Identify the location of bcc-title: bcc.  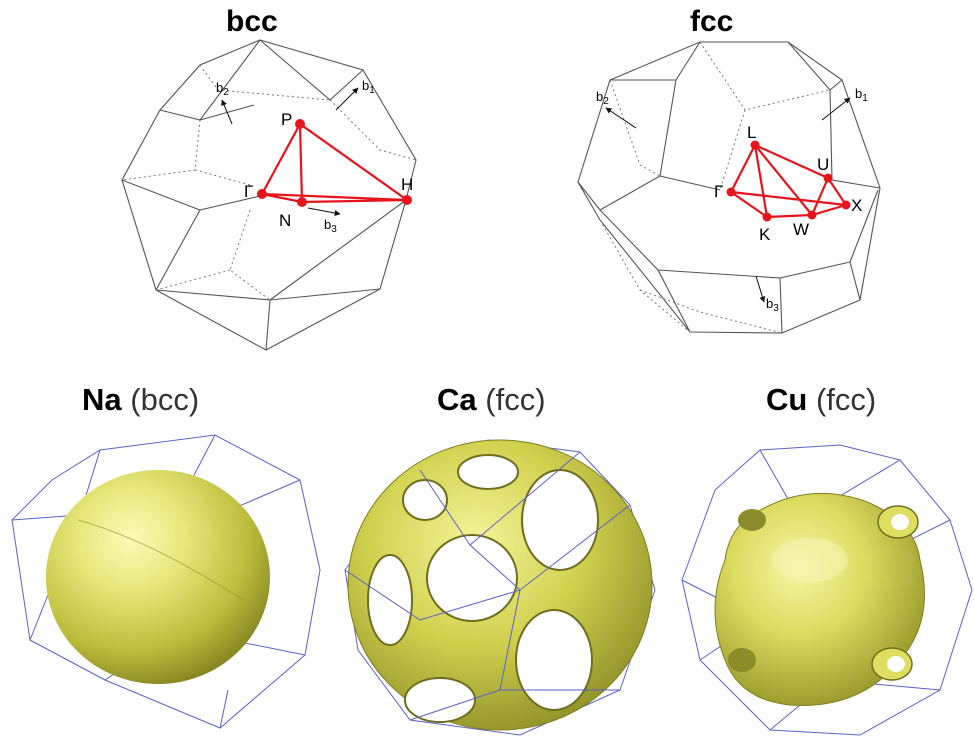
(252, 21).